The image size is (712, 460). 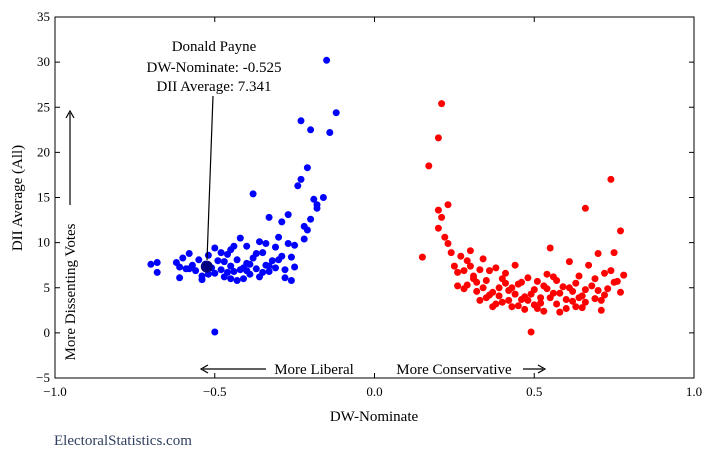 What do you see at coordinates (43, 106) in the screenshot?
I see `y-tick-label: 25` at bounding box center [43, 106].